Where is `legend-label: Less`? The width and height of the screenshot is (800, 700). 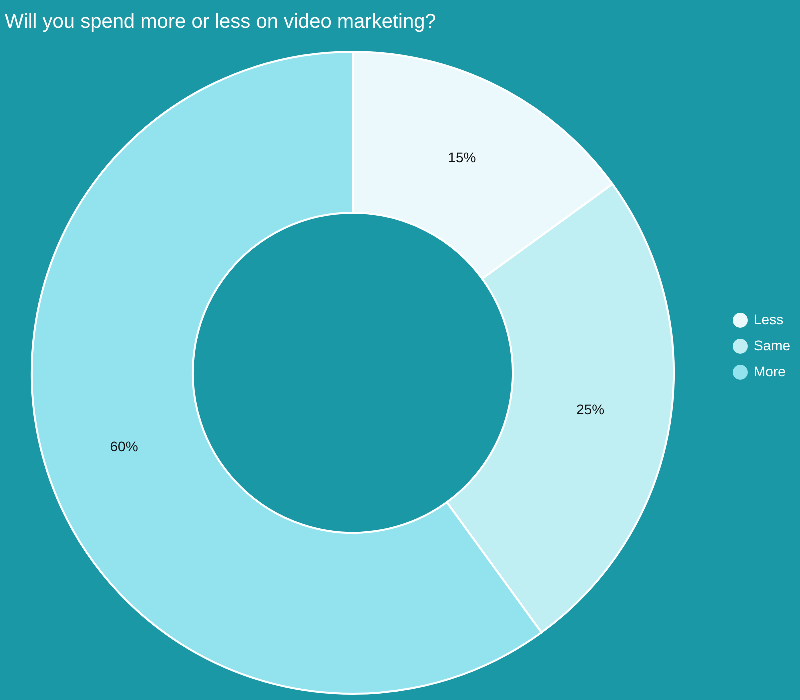 legend-label: Less is located at coordinates (769, 320).